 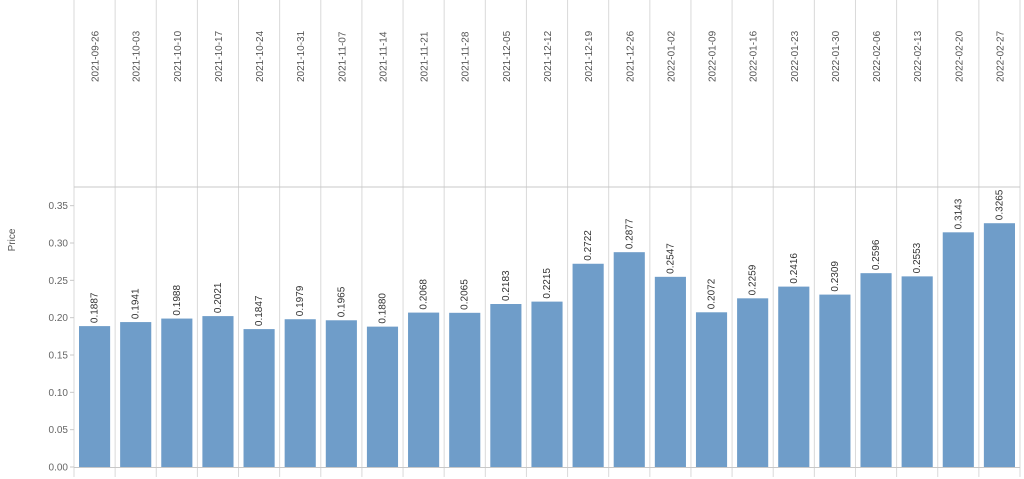 I want to click on column-header-label: 2021-10-31, so click(x=301, y=56).